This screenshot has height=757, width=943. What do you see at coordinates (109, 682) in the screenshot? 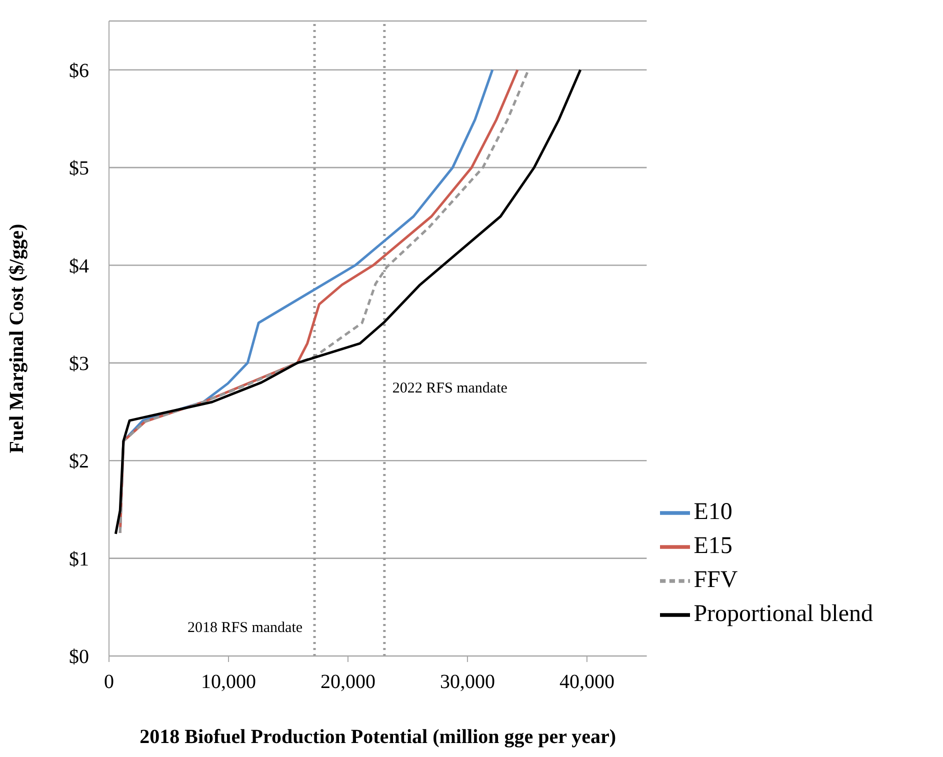
I see `x-tick-label: 0` at bounding box center [109, 682].